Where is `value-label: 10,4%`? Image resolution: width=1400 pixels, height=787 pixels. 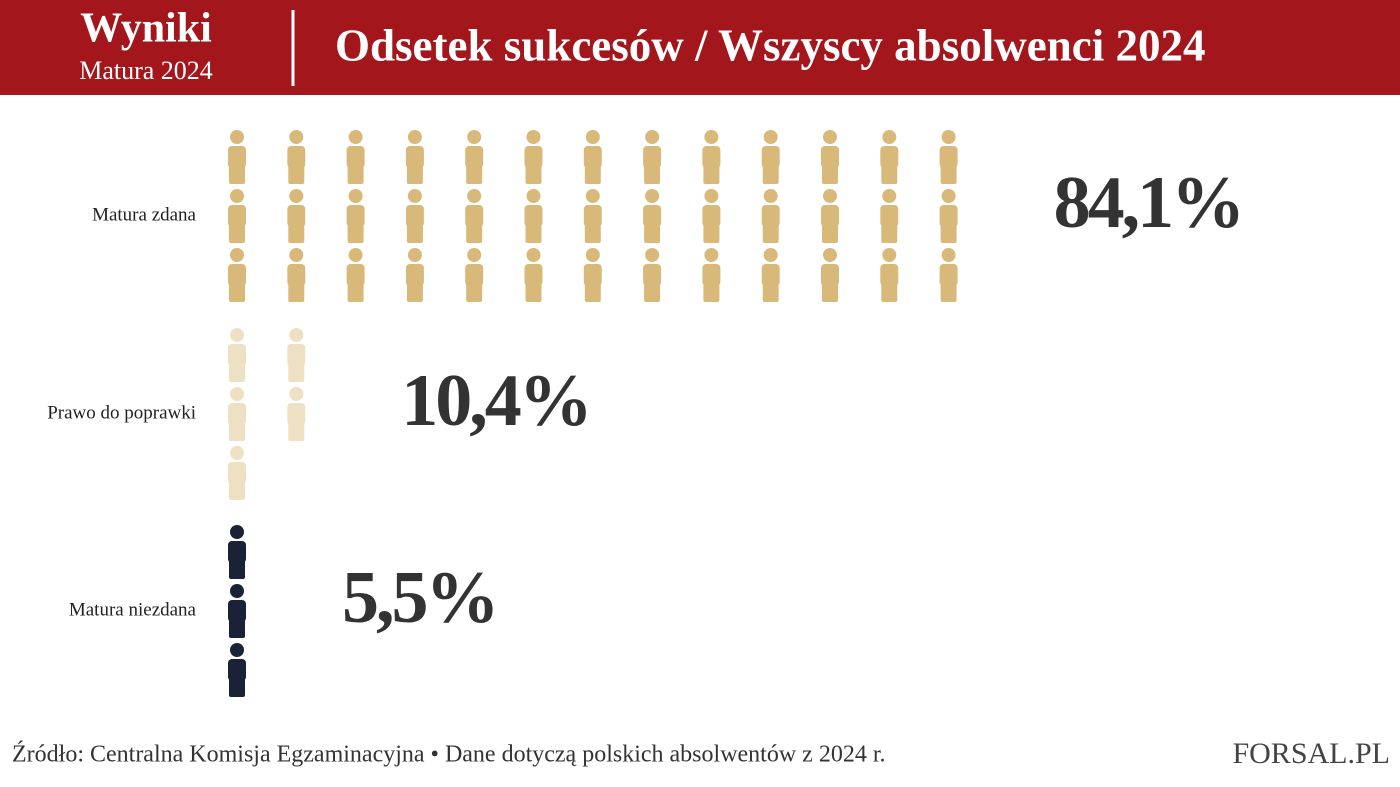
value-label: 10,4% is located at coordinates (495, 401).